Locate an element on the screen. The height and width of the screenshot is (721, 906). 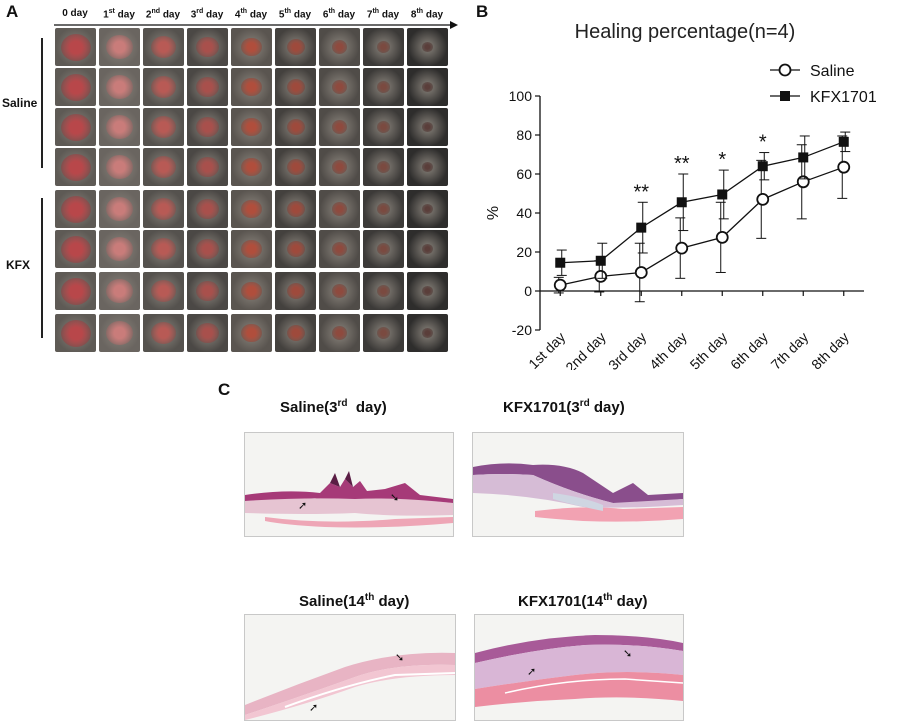
saline-group-bracket is located at coordinates (42, 103).